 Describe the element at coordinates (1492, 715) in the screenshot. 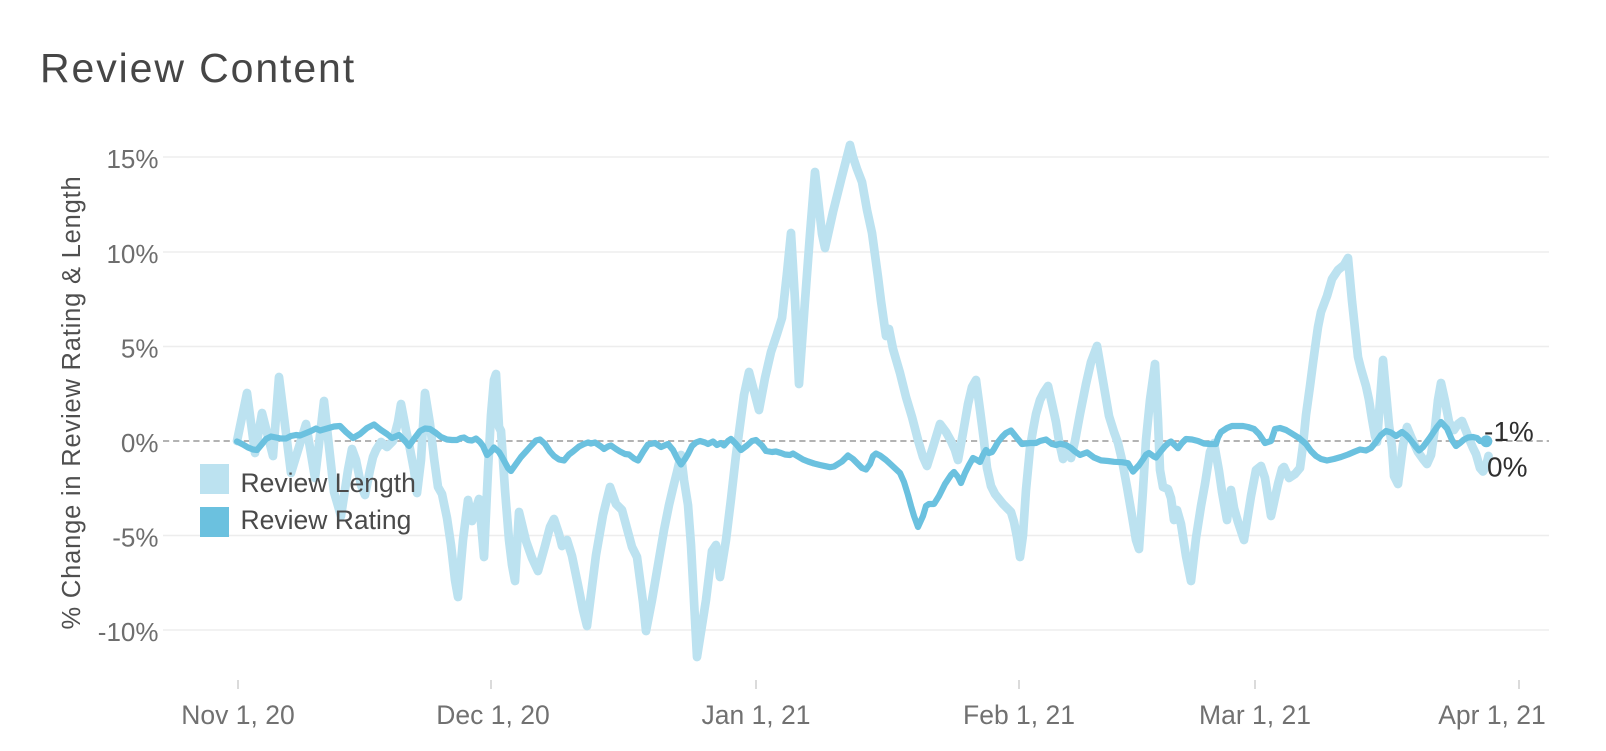

I see `svg-text: Apr 1, 21` at that location.